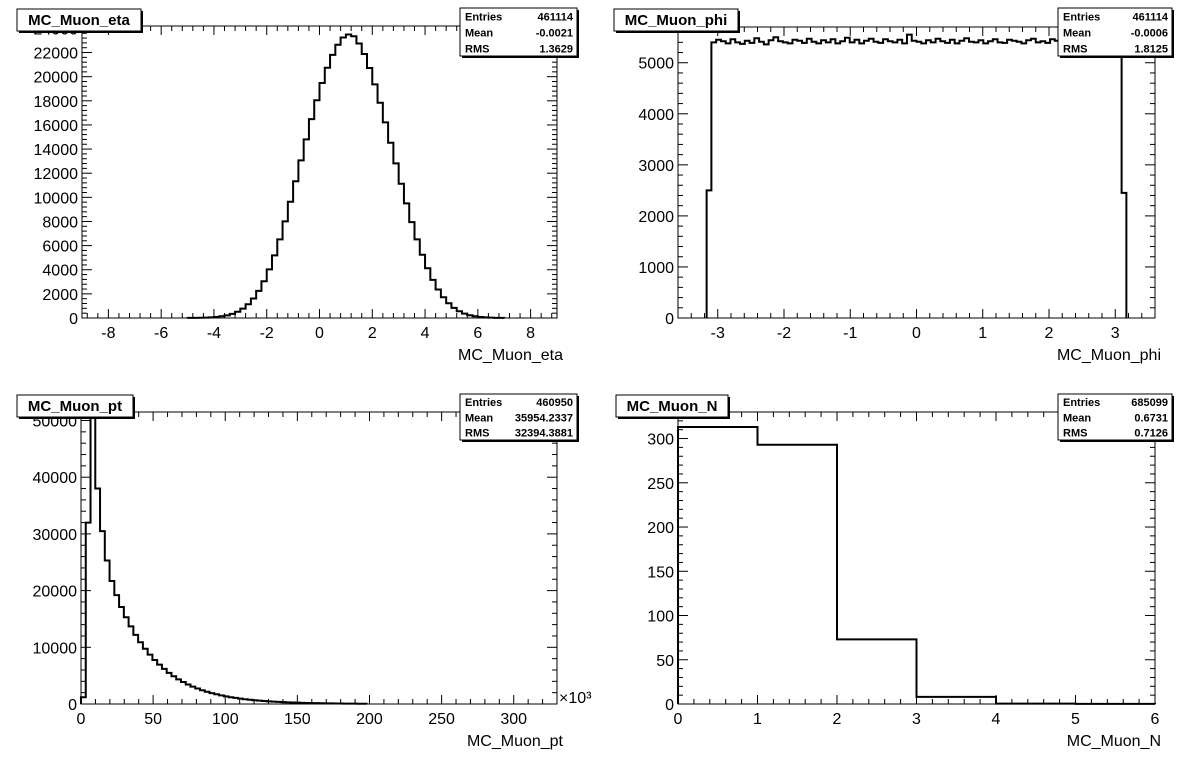 This screenshot has width=1196, height=772. What do you see at coordinates (108, 333) in the screenshot?
I see `x-tick-label: -8` at bounding box center [108, 333].